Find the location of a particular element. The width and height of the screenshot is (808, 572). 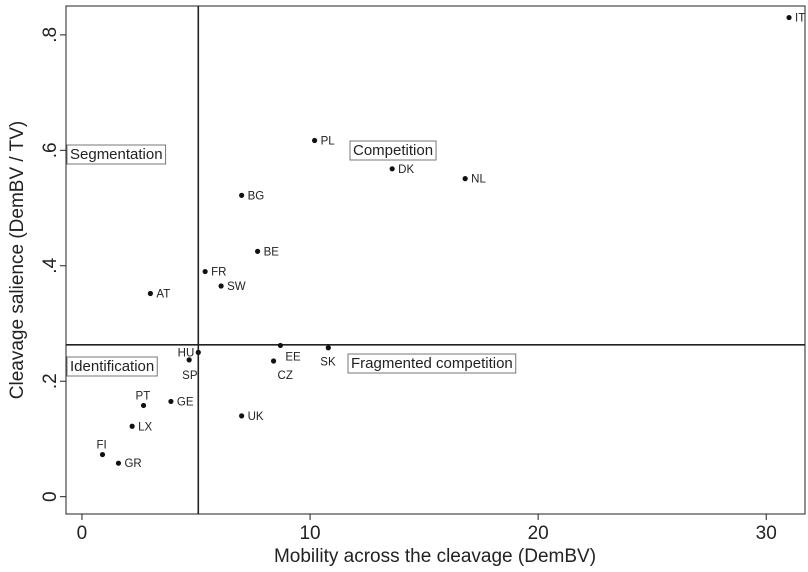

point-at: AT is located at coordinates (158, 294).